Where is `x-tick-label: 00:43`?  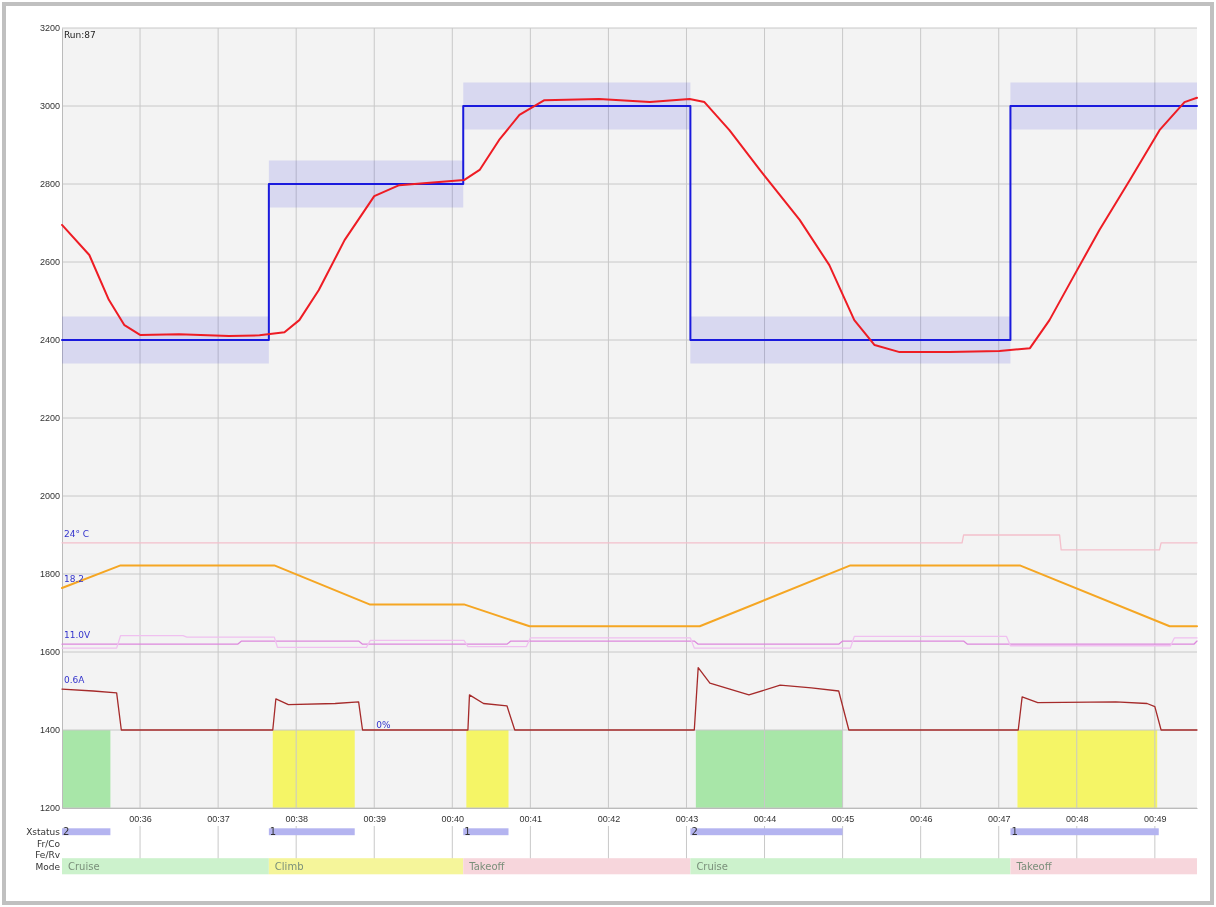
x-tick-label: 00:43 is located at coordinates (687, 818).